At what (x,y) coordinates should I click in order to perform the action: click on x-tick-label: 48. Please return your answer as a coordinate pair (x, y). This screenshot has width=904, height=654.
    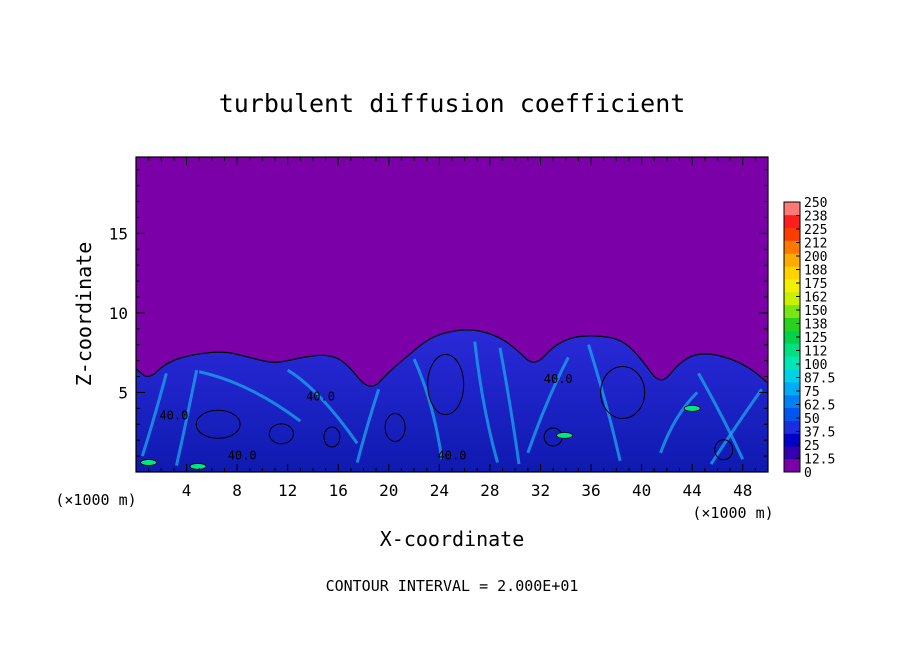
    Looking at the image, I should click on (742, 490).